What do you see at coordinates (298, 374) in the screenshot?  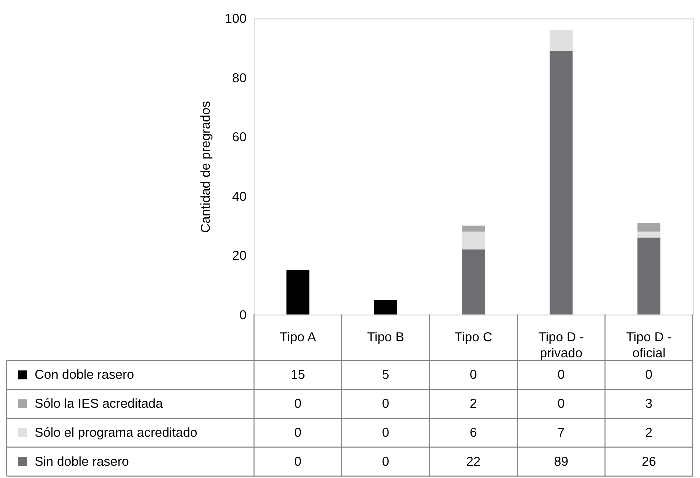 I see `data-label: 15` at bounding box center [298, 374].